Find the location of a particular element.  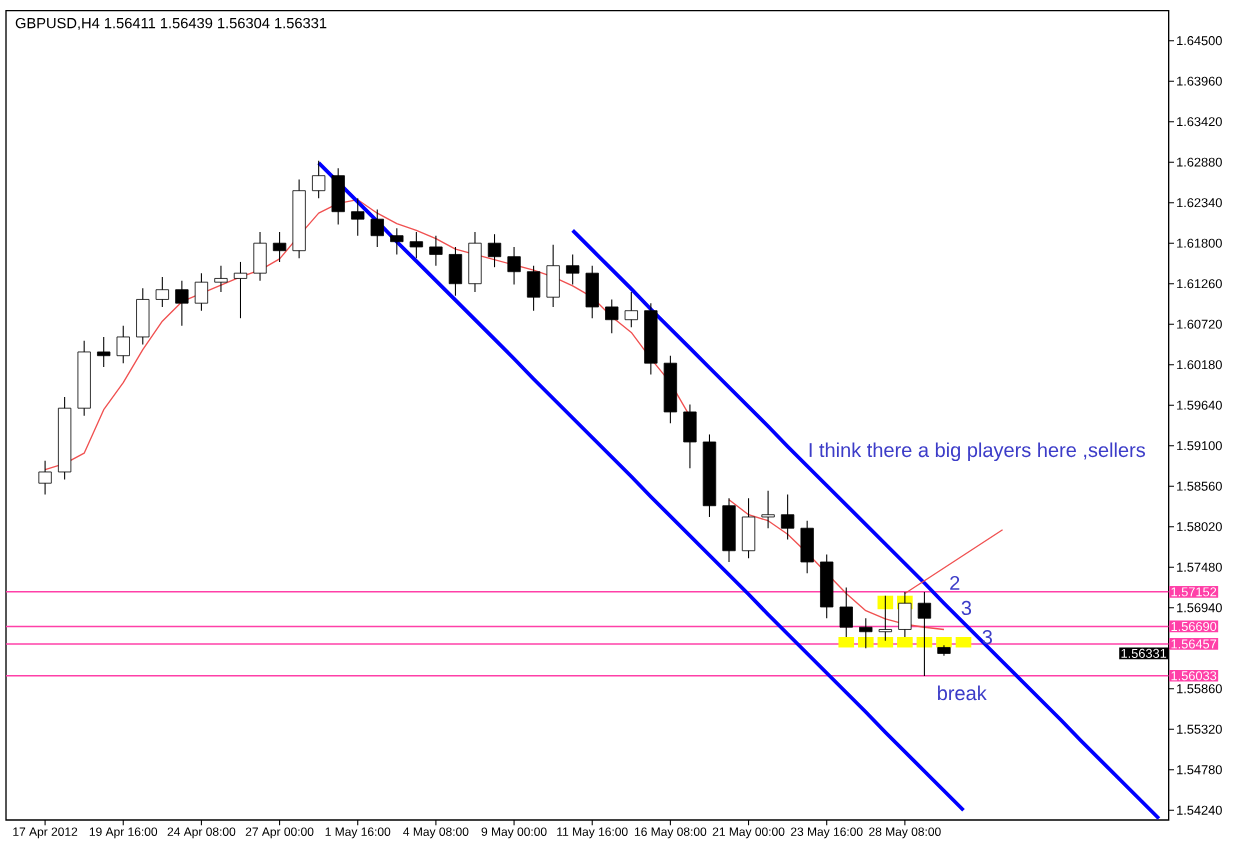

annotation: break is located at coordinates (962, 693).